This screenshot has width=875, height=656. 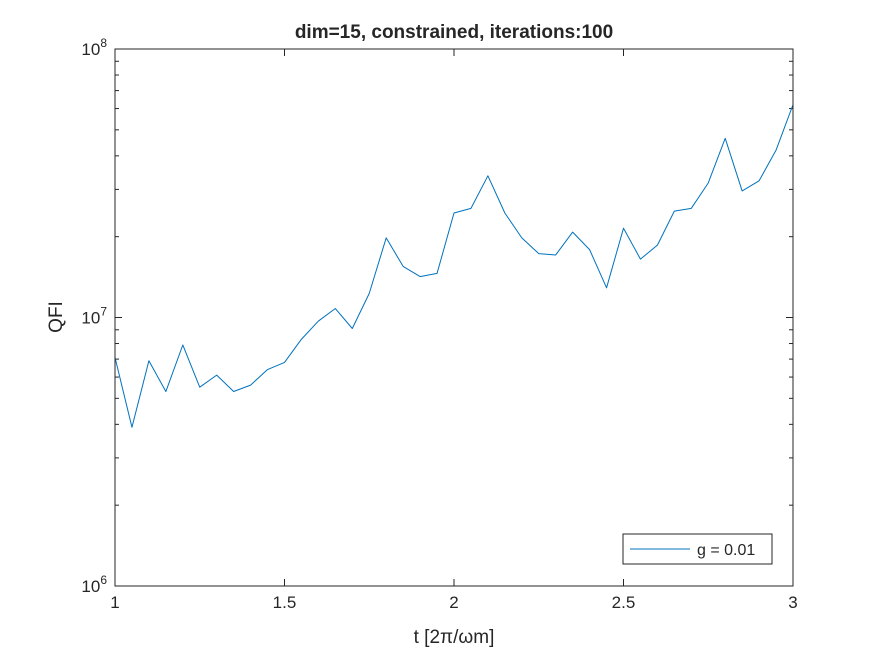 What do you see at coordinates (285, 602) in the screenshot?
I see `x-tick-label: 1.5` at bounding box center [285, 602].